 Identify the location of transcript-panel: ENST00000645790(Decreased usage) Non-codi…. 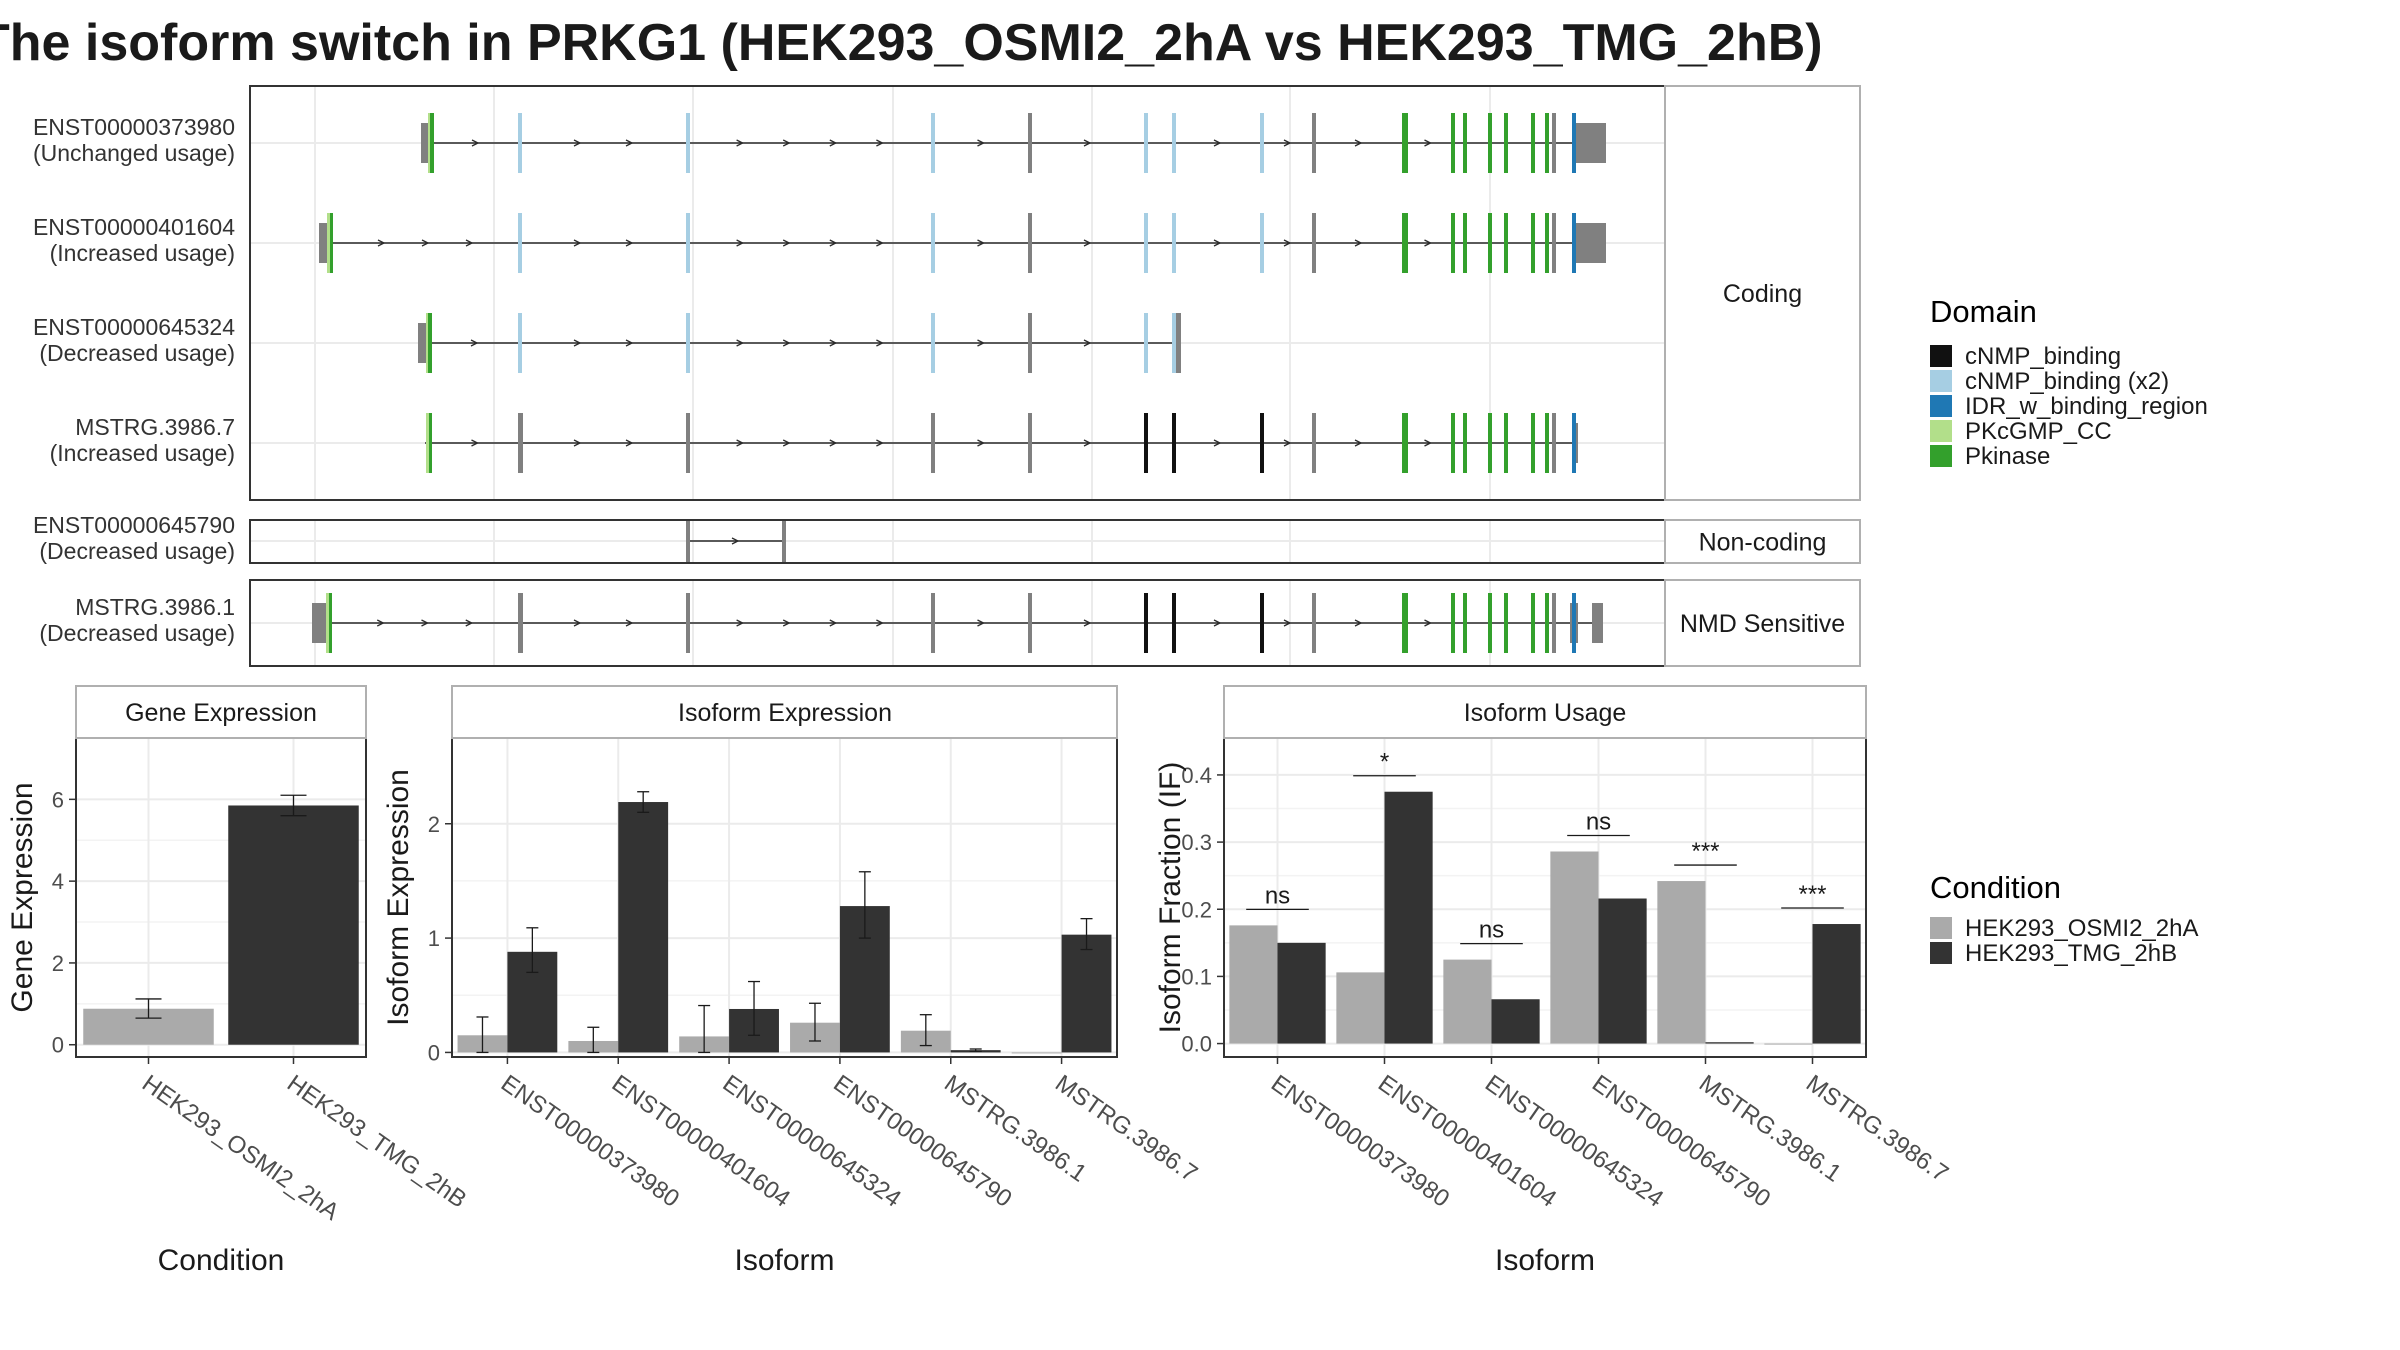
(947, 538).